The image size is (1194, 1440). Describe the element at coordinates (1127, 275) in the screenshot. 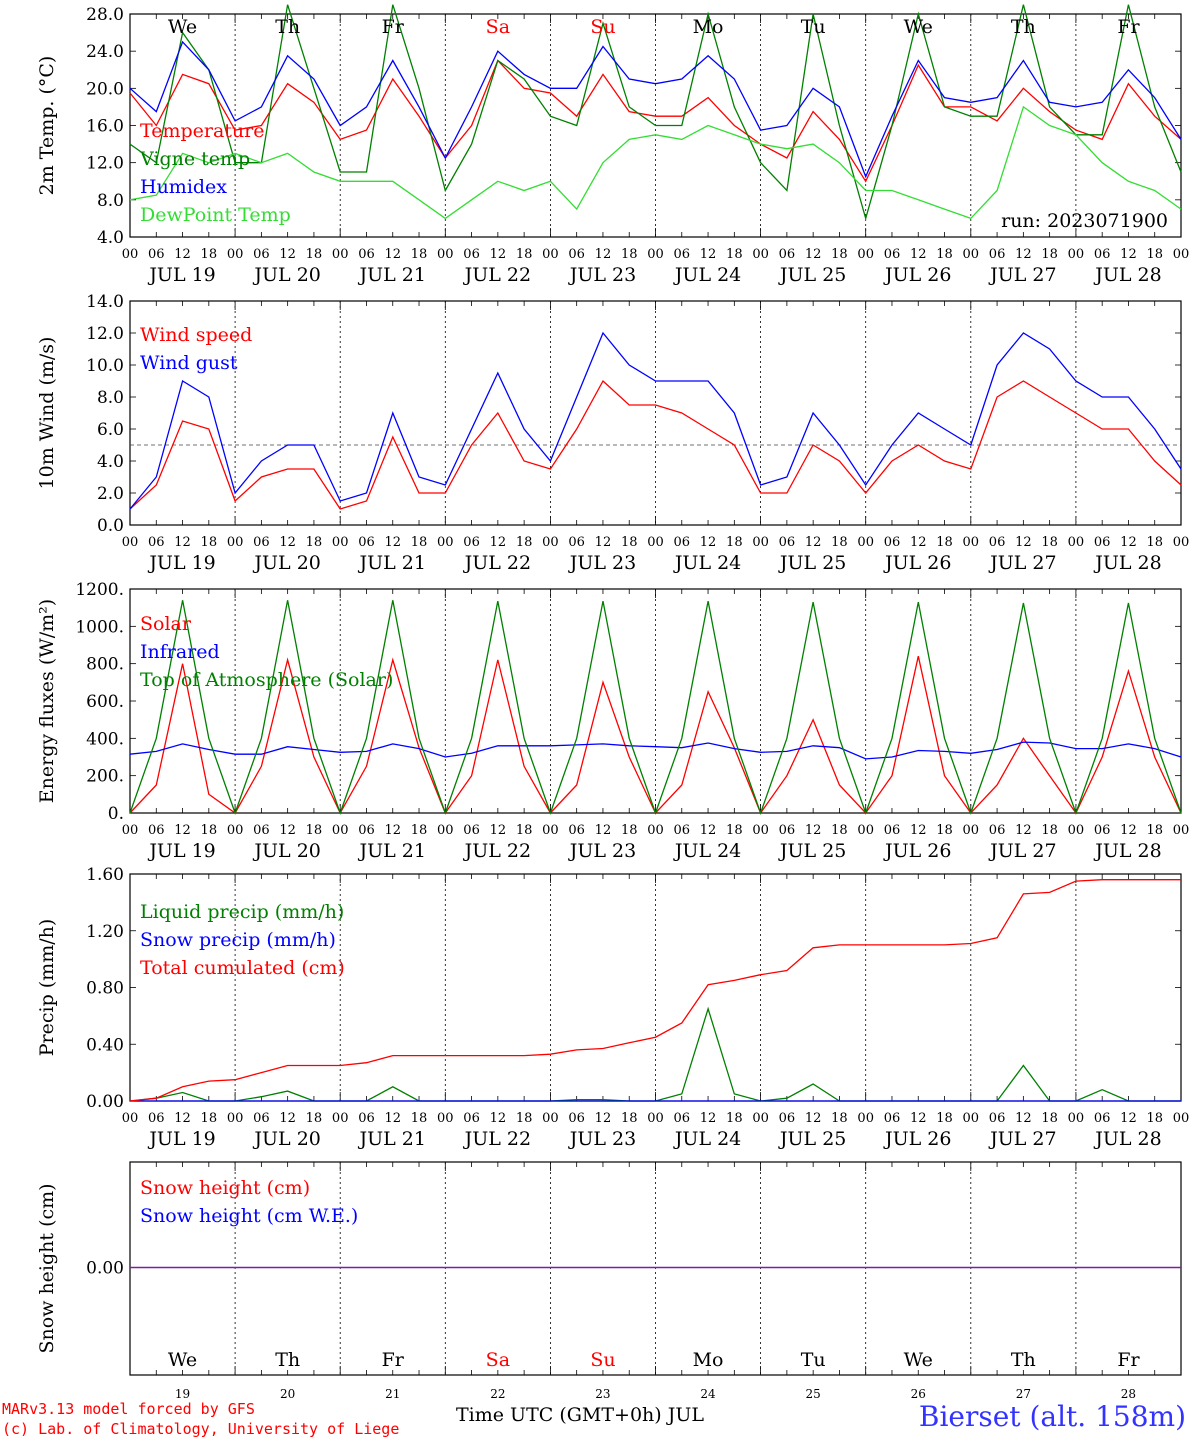

I see `date-label: JUL 28` at that location.